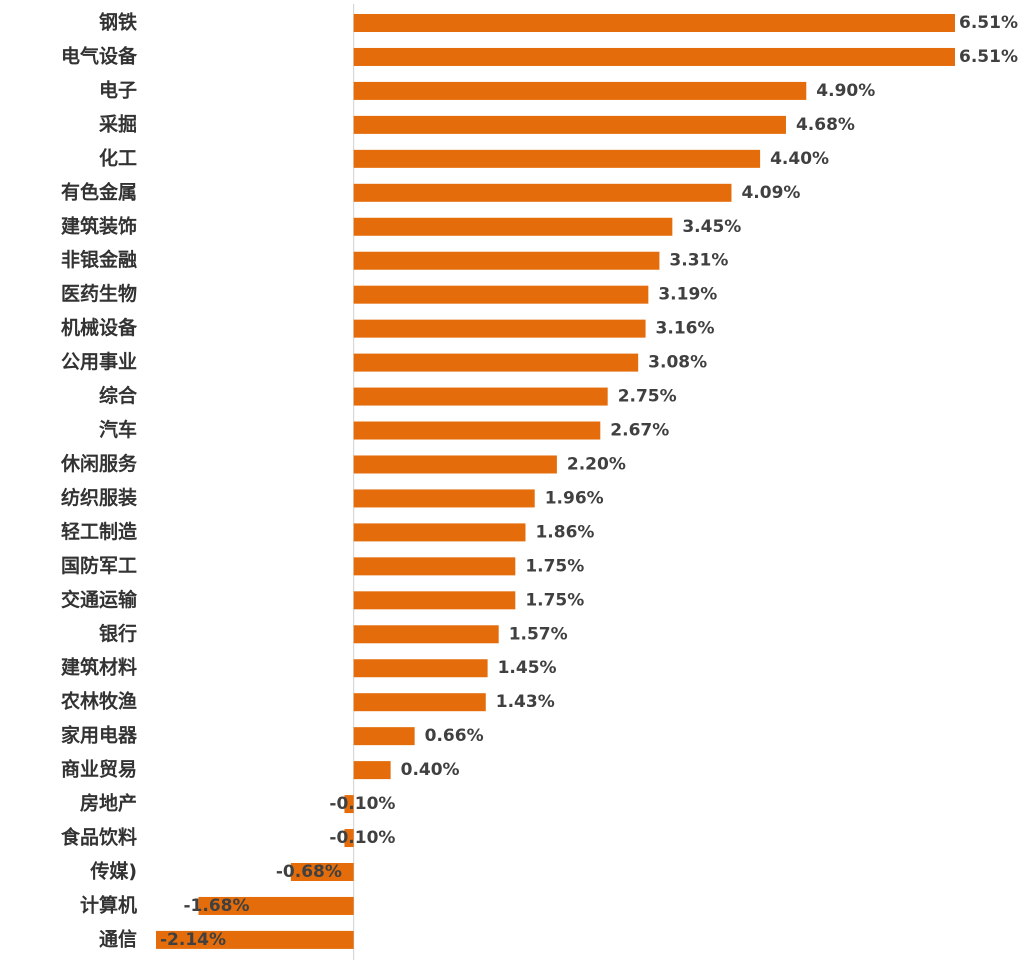  What do you see at coordinates (118, 157) in the screenshot?
I see `category-label: 化工` at bounding box center [118, 157].